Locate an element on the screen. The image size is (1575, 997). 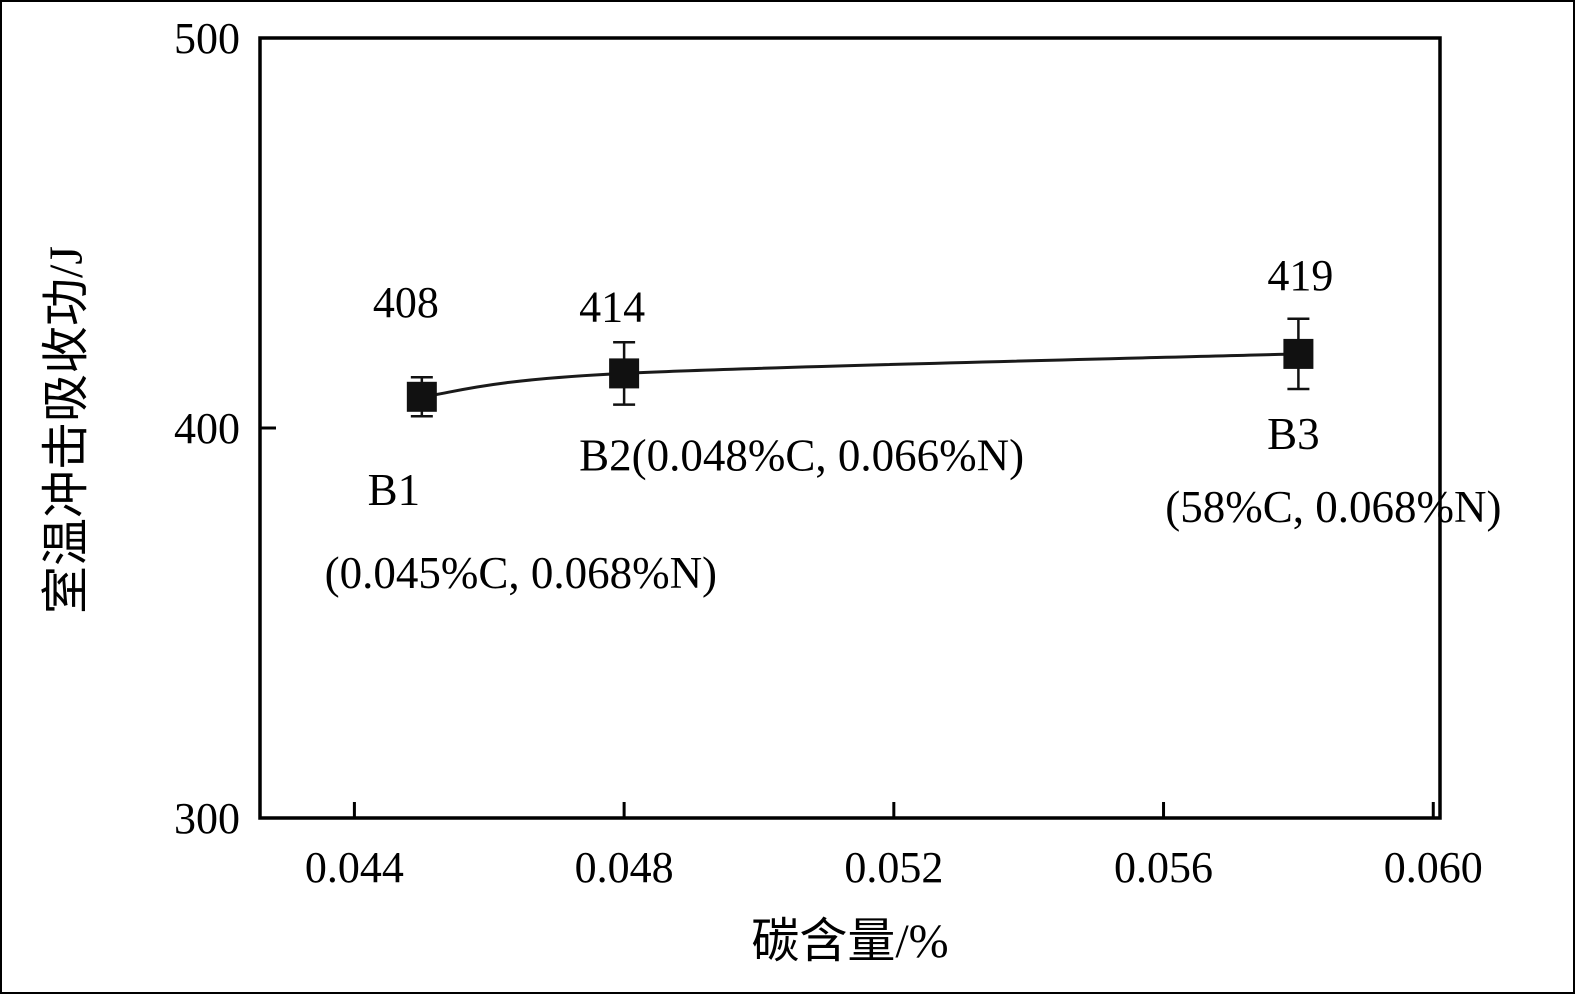
data-line is located at coordinates (860, 375).